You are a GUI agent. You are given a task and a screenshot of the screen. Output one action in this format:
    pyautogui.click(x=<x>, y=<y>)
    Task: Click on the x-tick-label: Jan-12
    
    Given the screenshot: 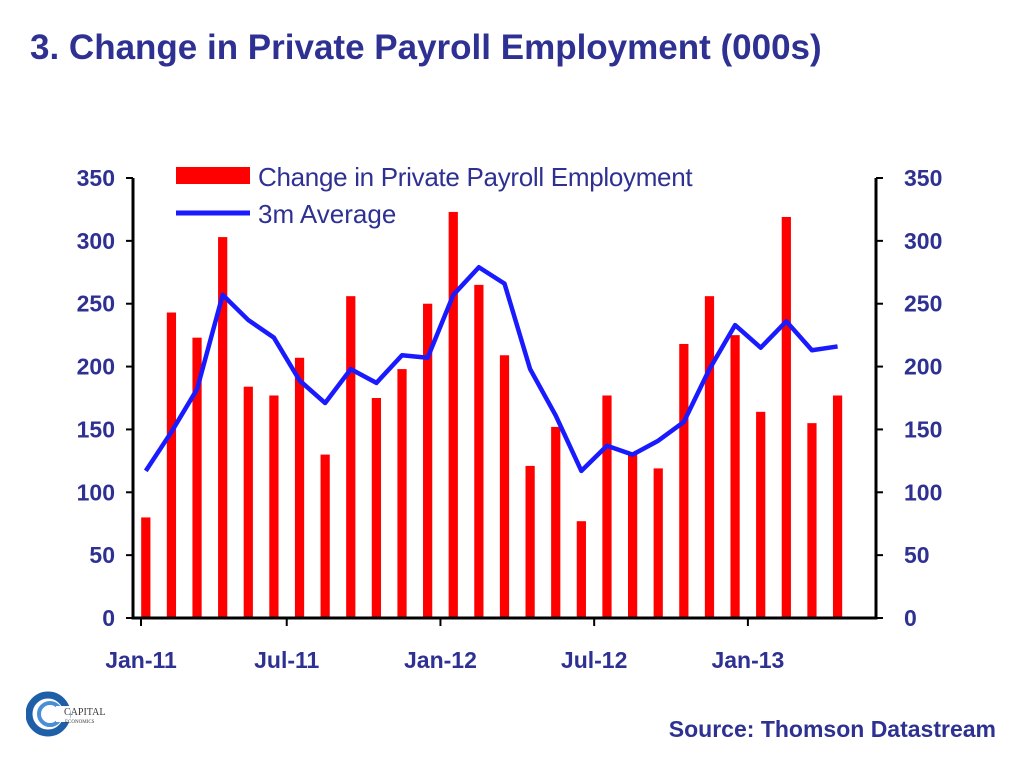 What is the action you would take?
    pyautogui.click(x=440, y=660)
    